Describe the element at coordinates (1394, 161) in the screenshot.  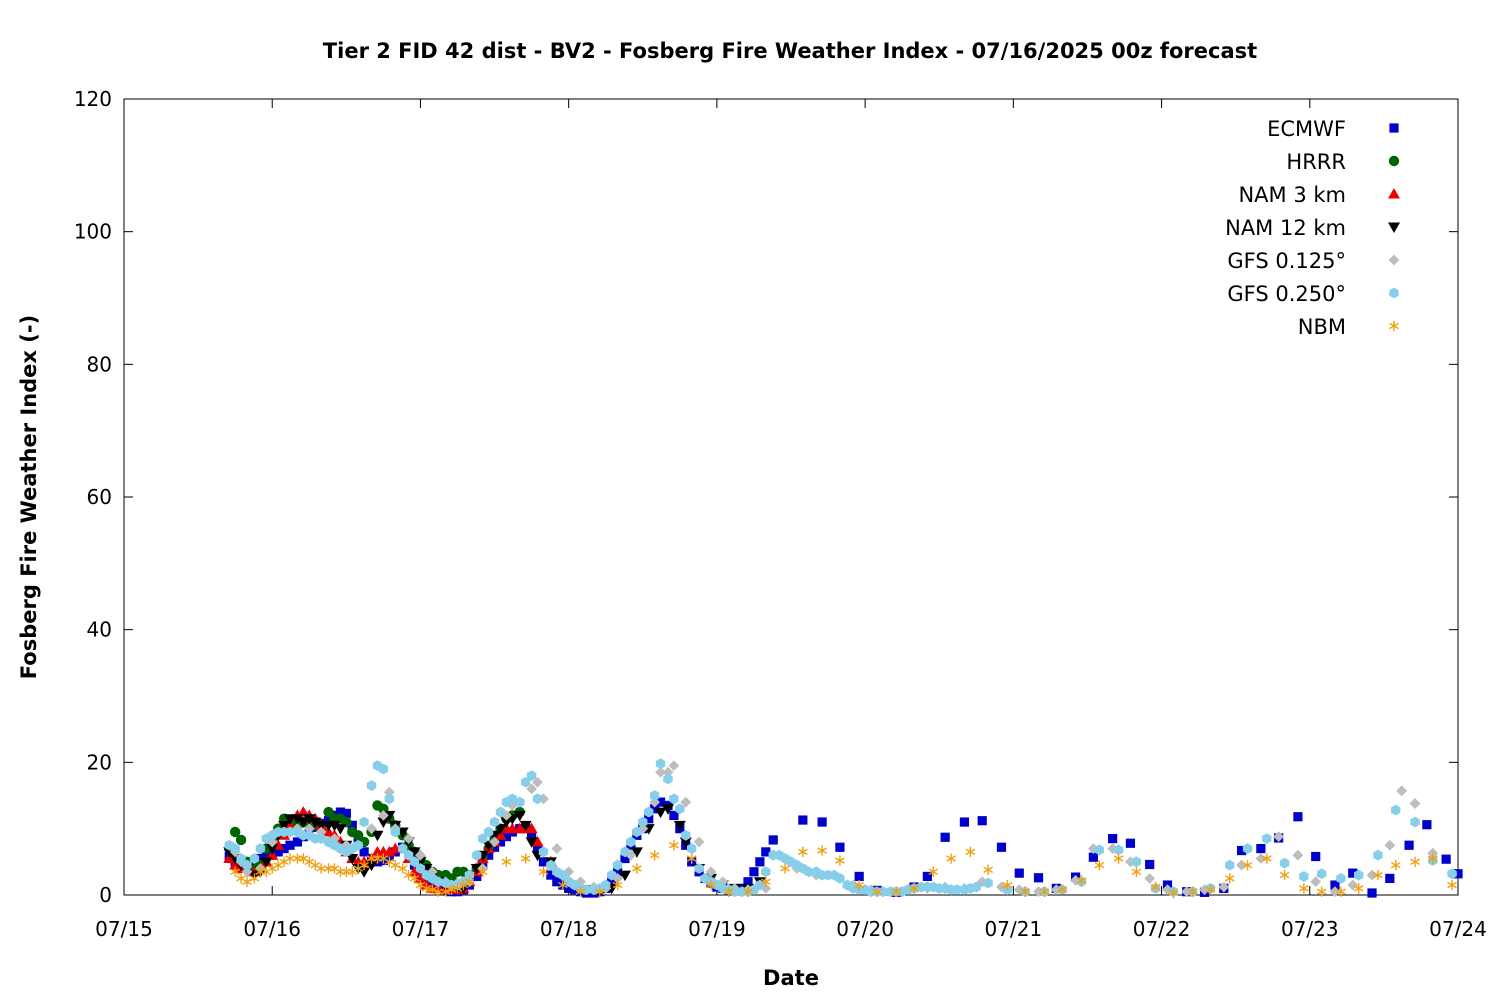
I see `legend-marker` at that location.